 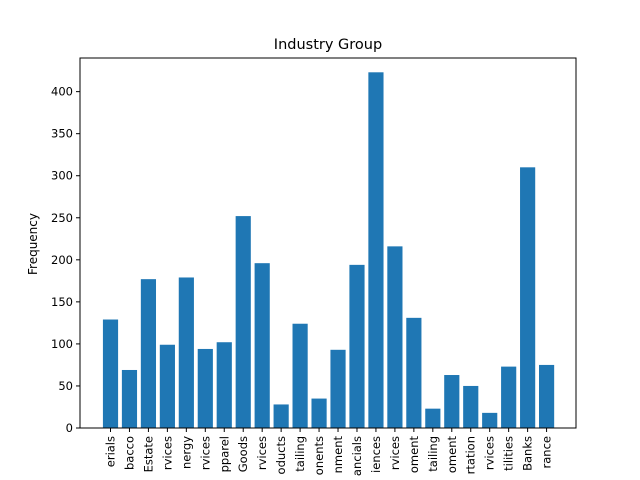 What do you see at coordinates (62, 92) in the screenshot?
I see `y-tick-label: 400` at bounding box center [62, 92].